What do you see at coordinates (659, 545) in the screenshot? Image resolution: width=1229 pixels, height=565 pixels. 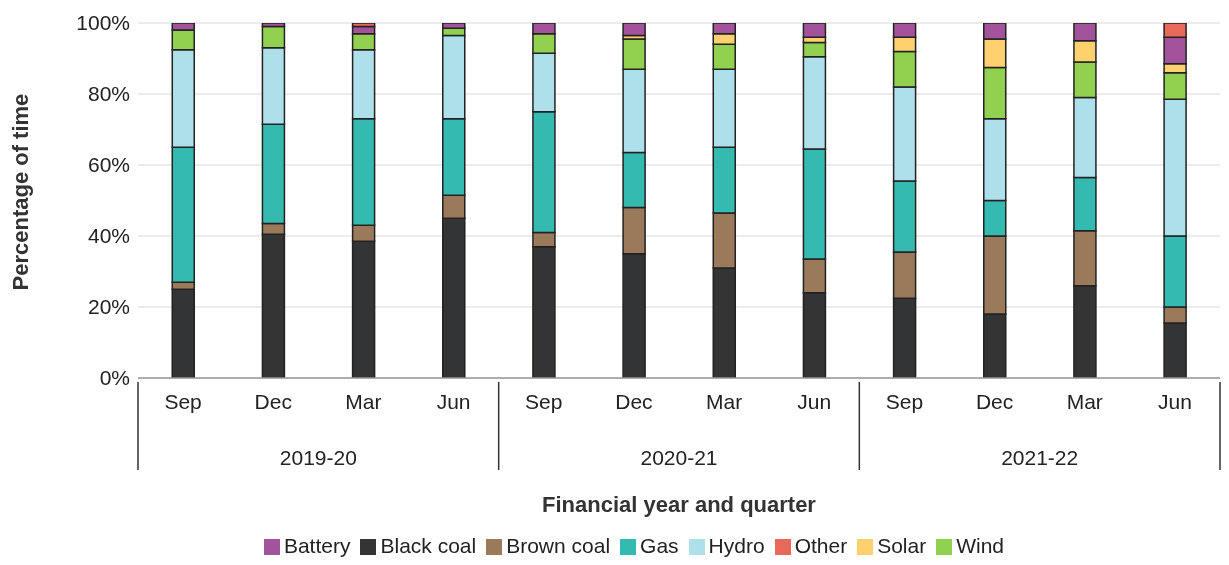 I see `legend-label: Gas` at bounding box center [659, 545].